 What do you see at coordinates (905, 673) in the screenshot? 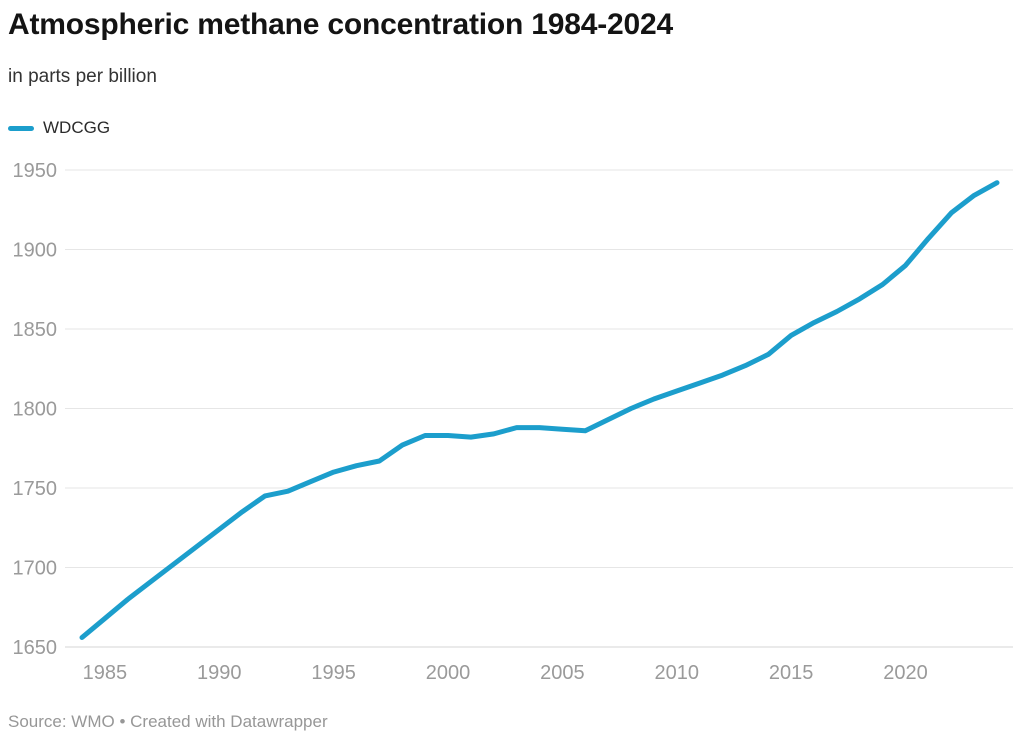
I see `x-tick-label: 2020` at bounding box center [905, 673].